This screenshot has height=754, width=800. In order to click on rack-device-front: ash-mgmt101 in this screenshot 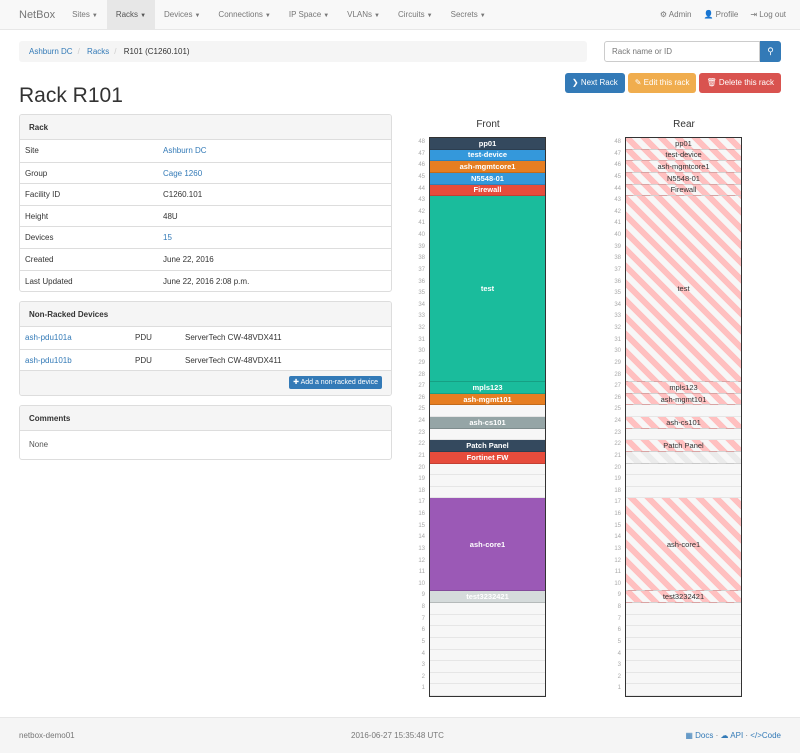, I will do `click(487, 399)`.